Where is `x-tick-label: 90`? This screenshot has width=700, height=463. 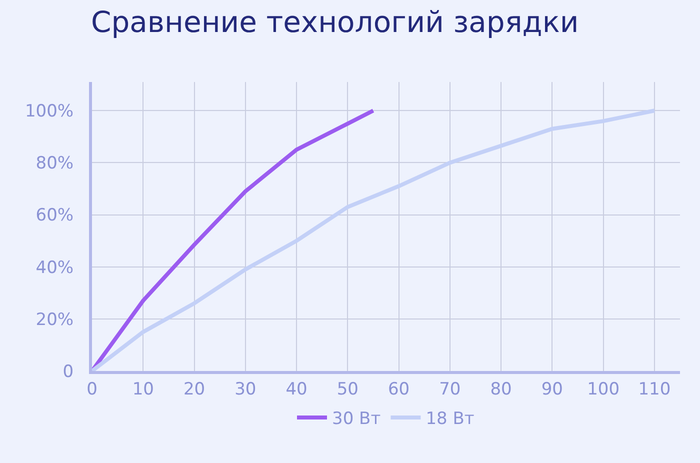 x-tick-label: 90 is located at coordinates (552, 389).